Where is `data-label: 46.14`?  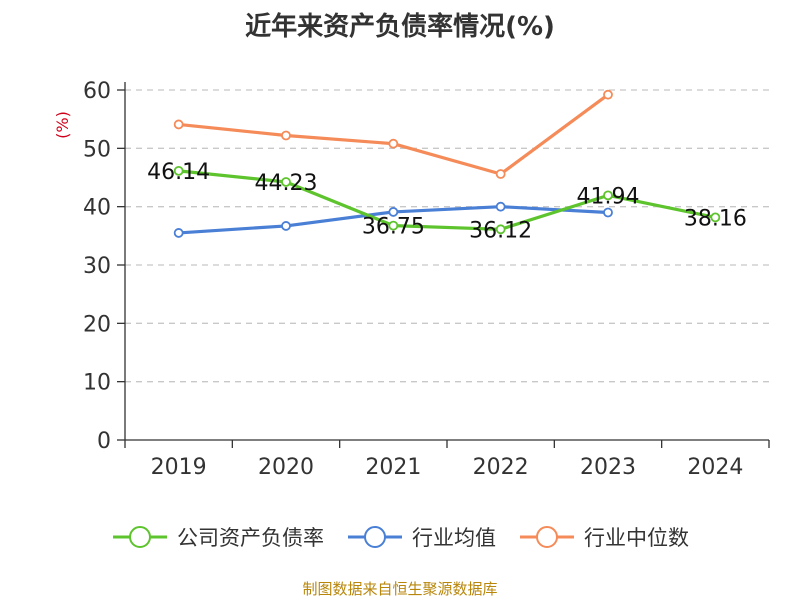 data-label: 46.14 is located at coordinates (178, 172).